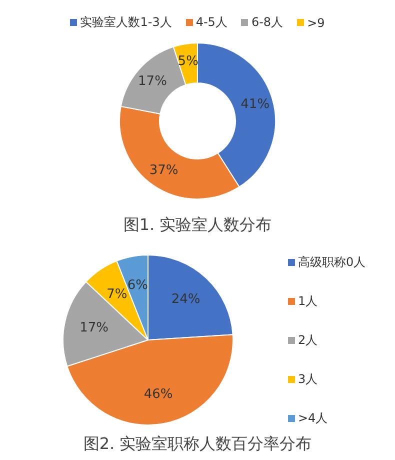 Image resolution: width=395 pixels, height=460 pixels. What do you see at coordinates (126, 22) in the screenshot?
I see `legend-label: 实验室人数1-3人` at bounding box center [126, 22].